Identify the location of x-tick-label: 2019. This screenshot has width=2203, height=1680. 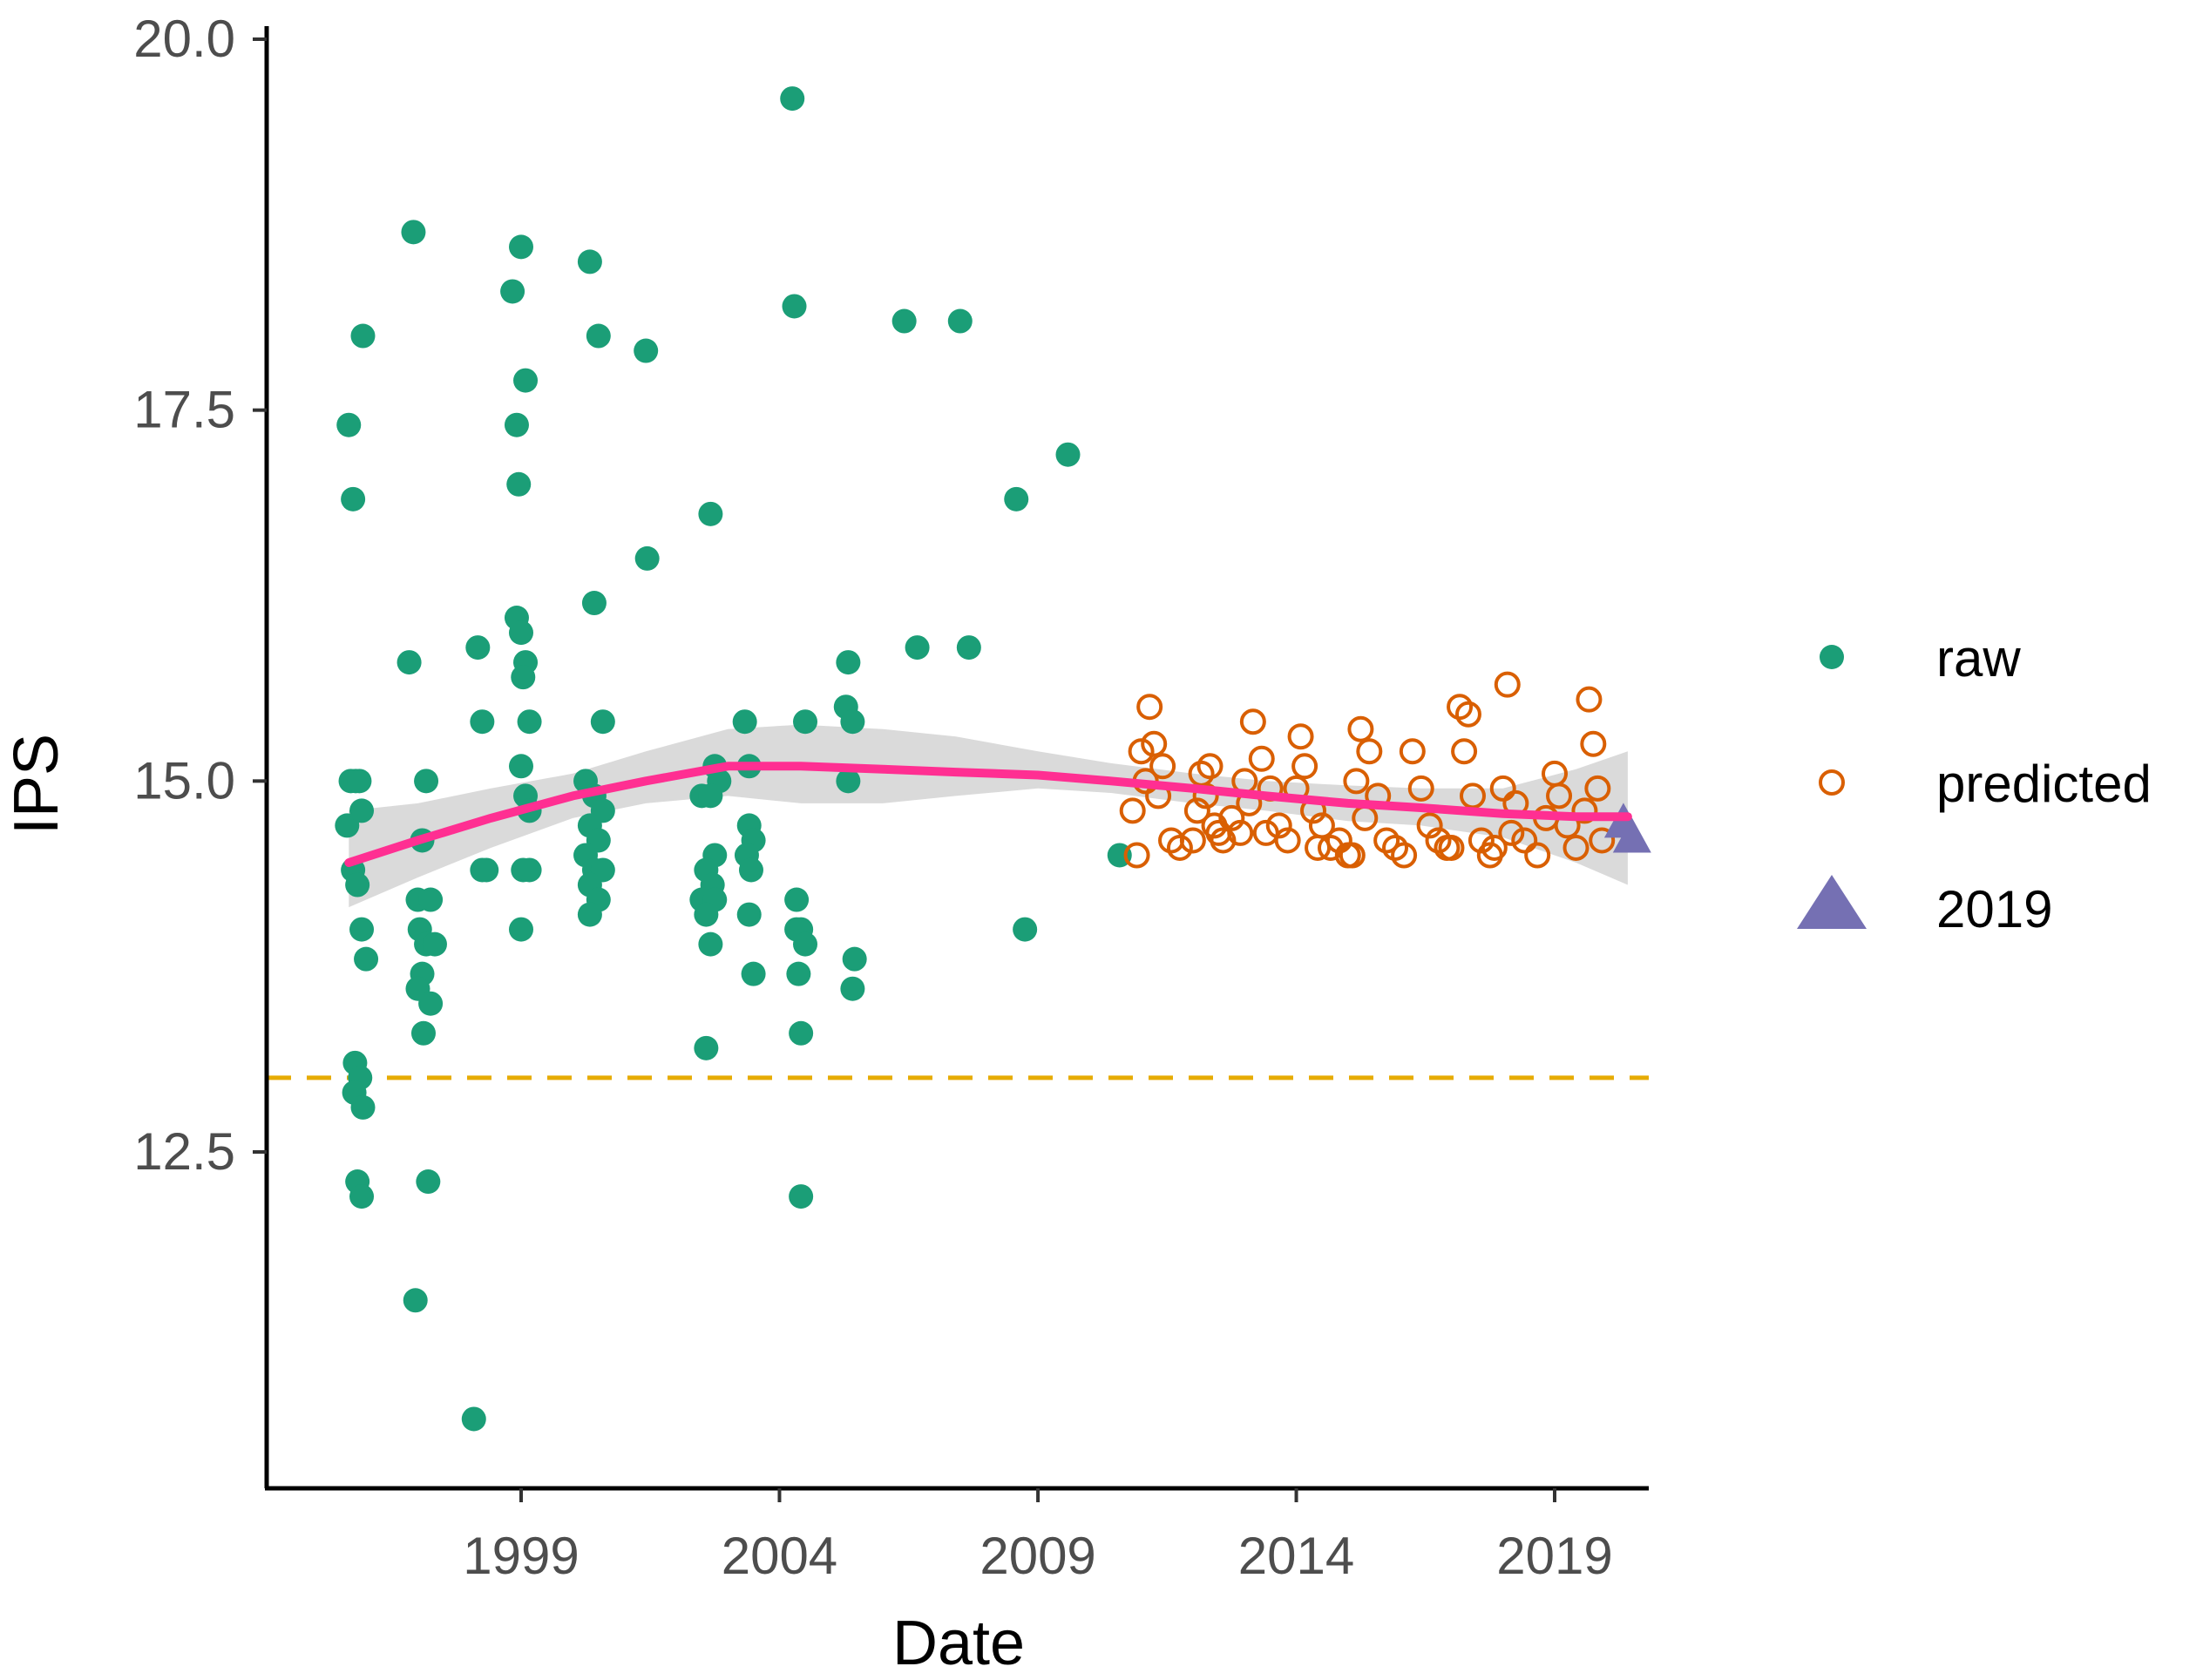
(1554, 1556).